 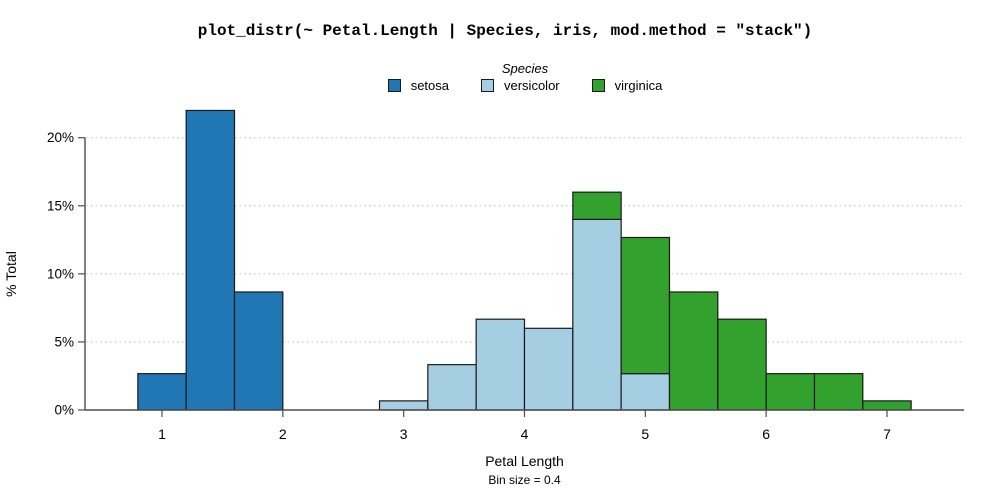 What do you see at coordinates (394, 85) in the screenshot?
I see `legend-swatch-setosa-icon` at bounding box center [394, 85].